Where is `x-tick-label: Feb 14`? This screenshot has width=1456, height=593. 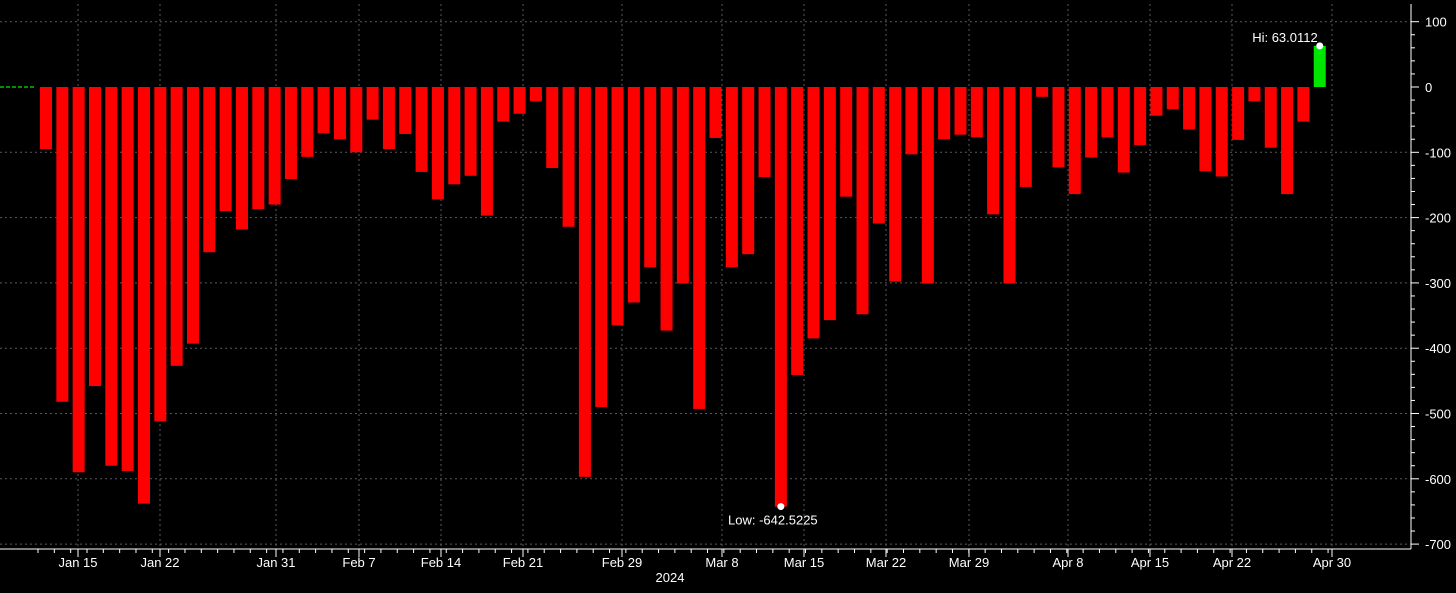
x-tick-label: Feb 14 is located at coordinates (441, 562).